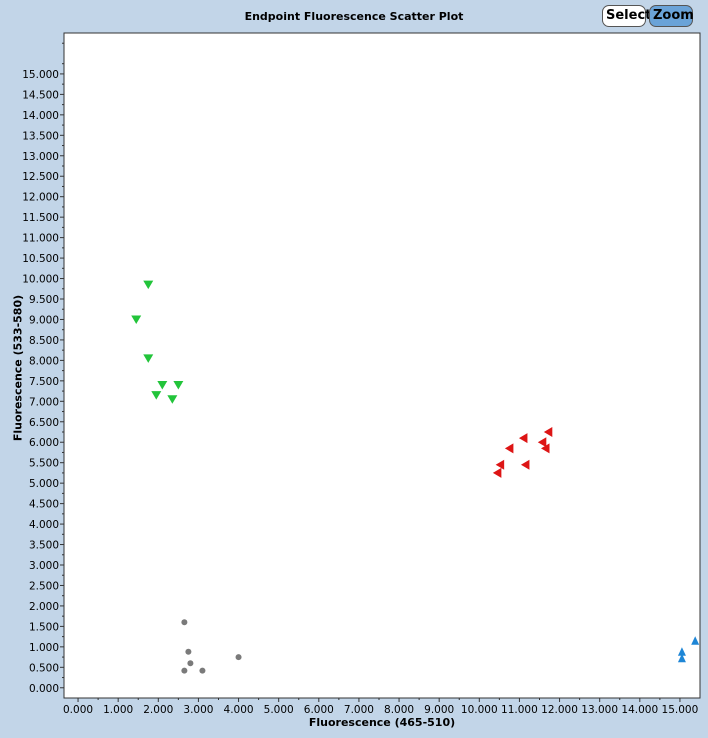 The height and width of the screenshot is (738, 708). What do you see at coordinates (382, 722) in the screenshot?
I see `x-axis-label: Fluorescence (465-510)` at bounding box center [382, 722].